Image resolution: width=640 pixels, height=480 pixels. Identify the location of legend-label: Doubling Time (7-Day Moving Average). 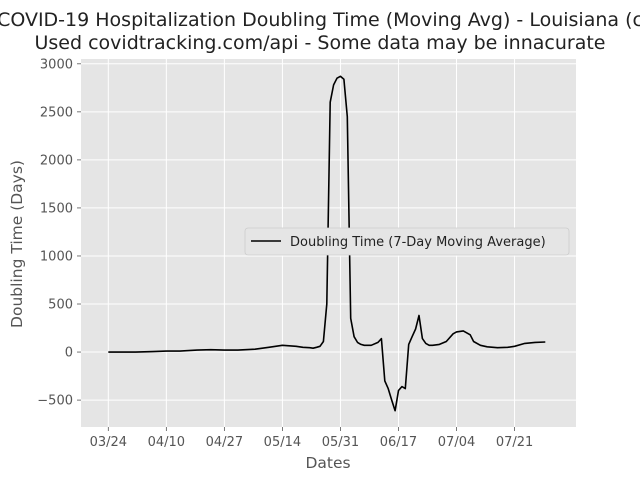
(418, 242).